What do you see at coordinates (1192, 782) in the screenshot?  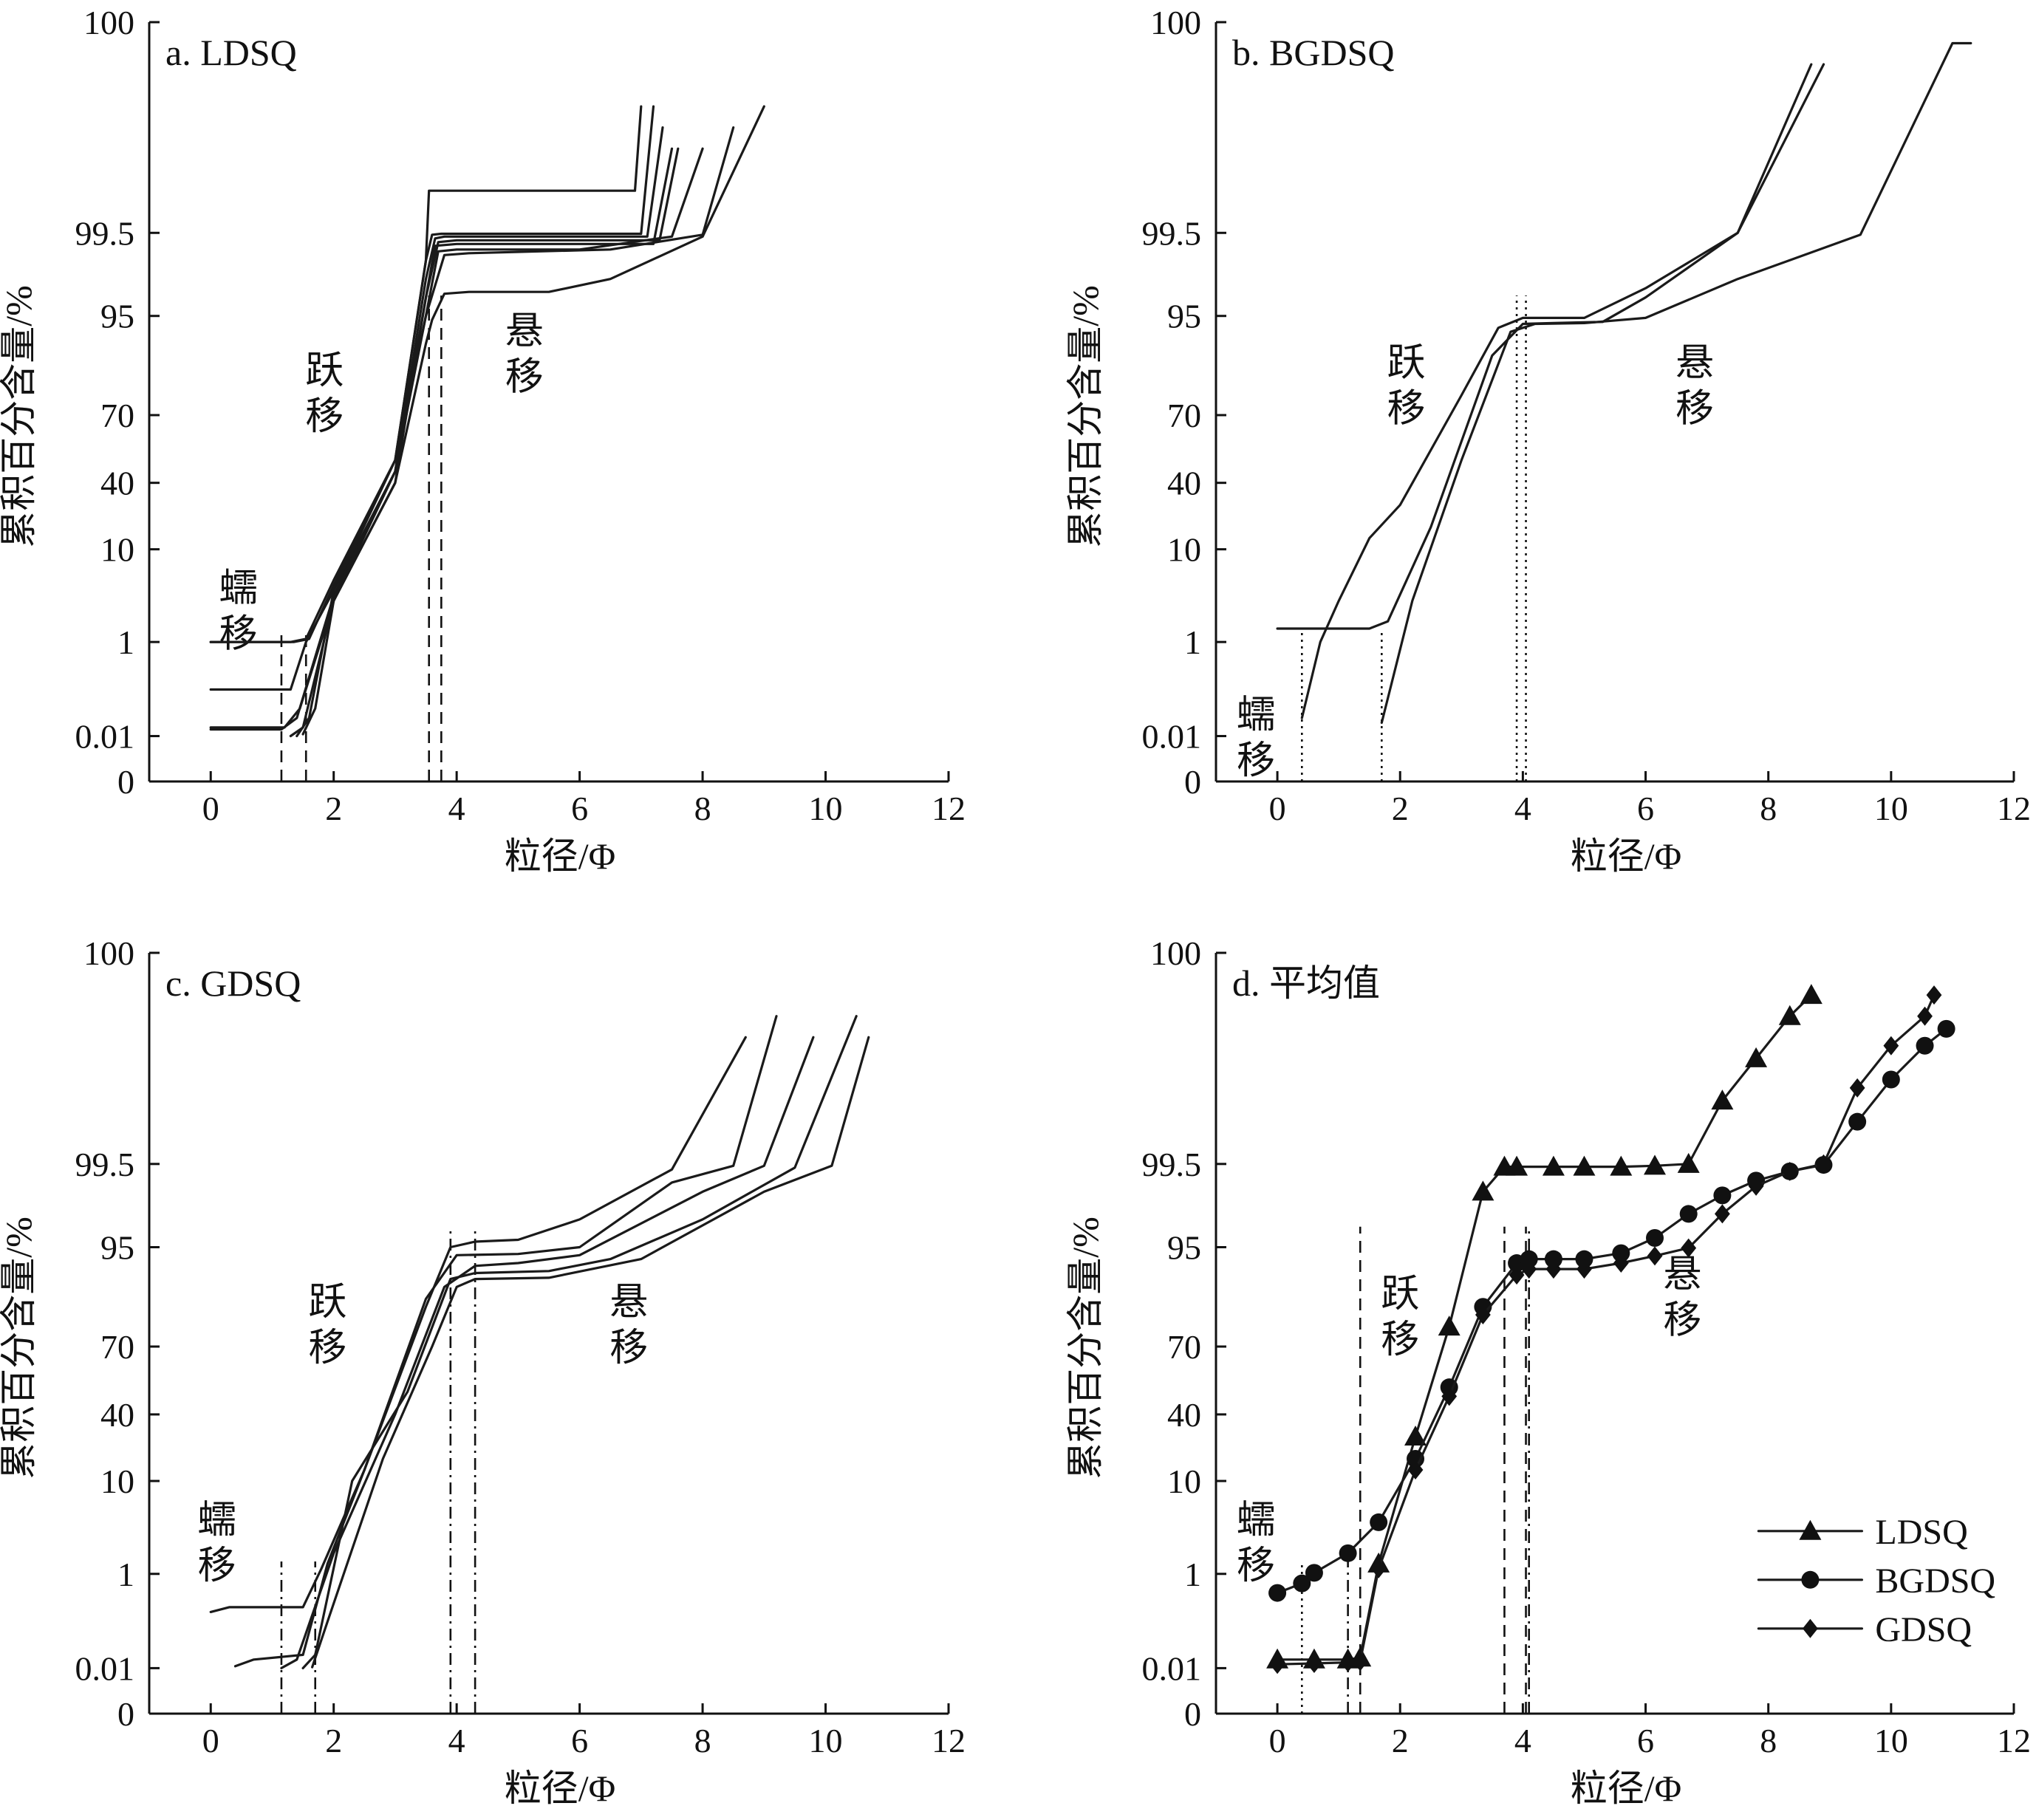 I see `y-tick-label: 0` at bounding box center [1192, 782].